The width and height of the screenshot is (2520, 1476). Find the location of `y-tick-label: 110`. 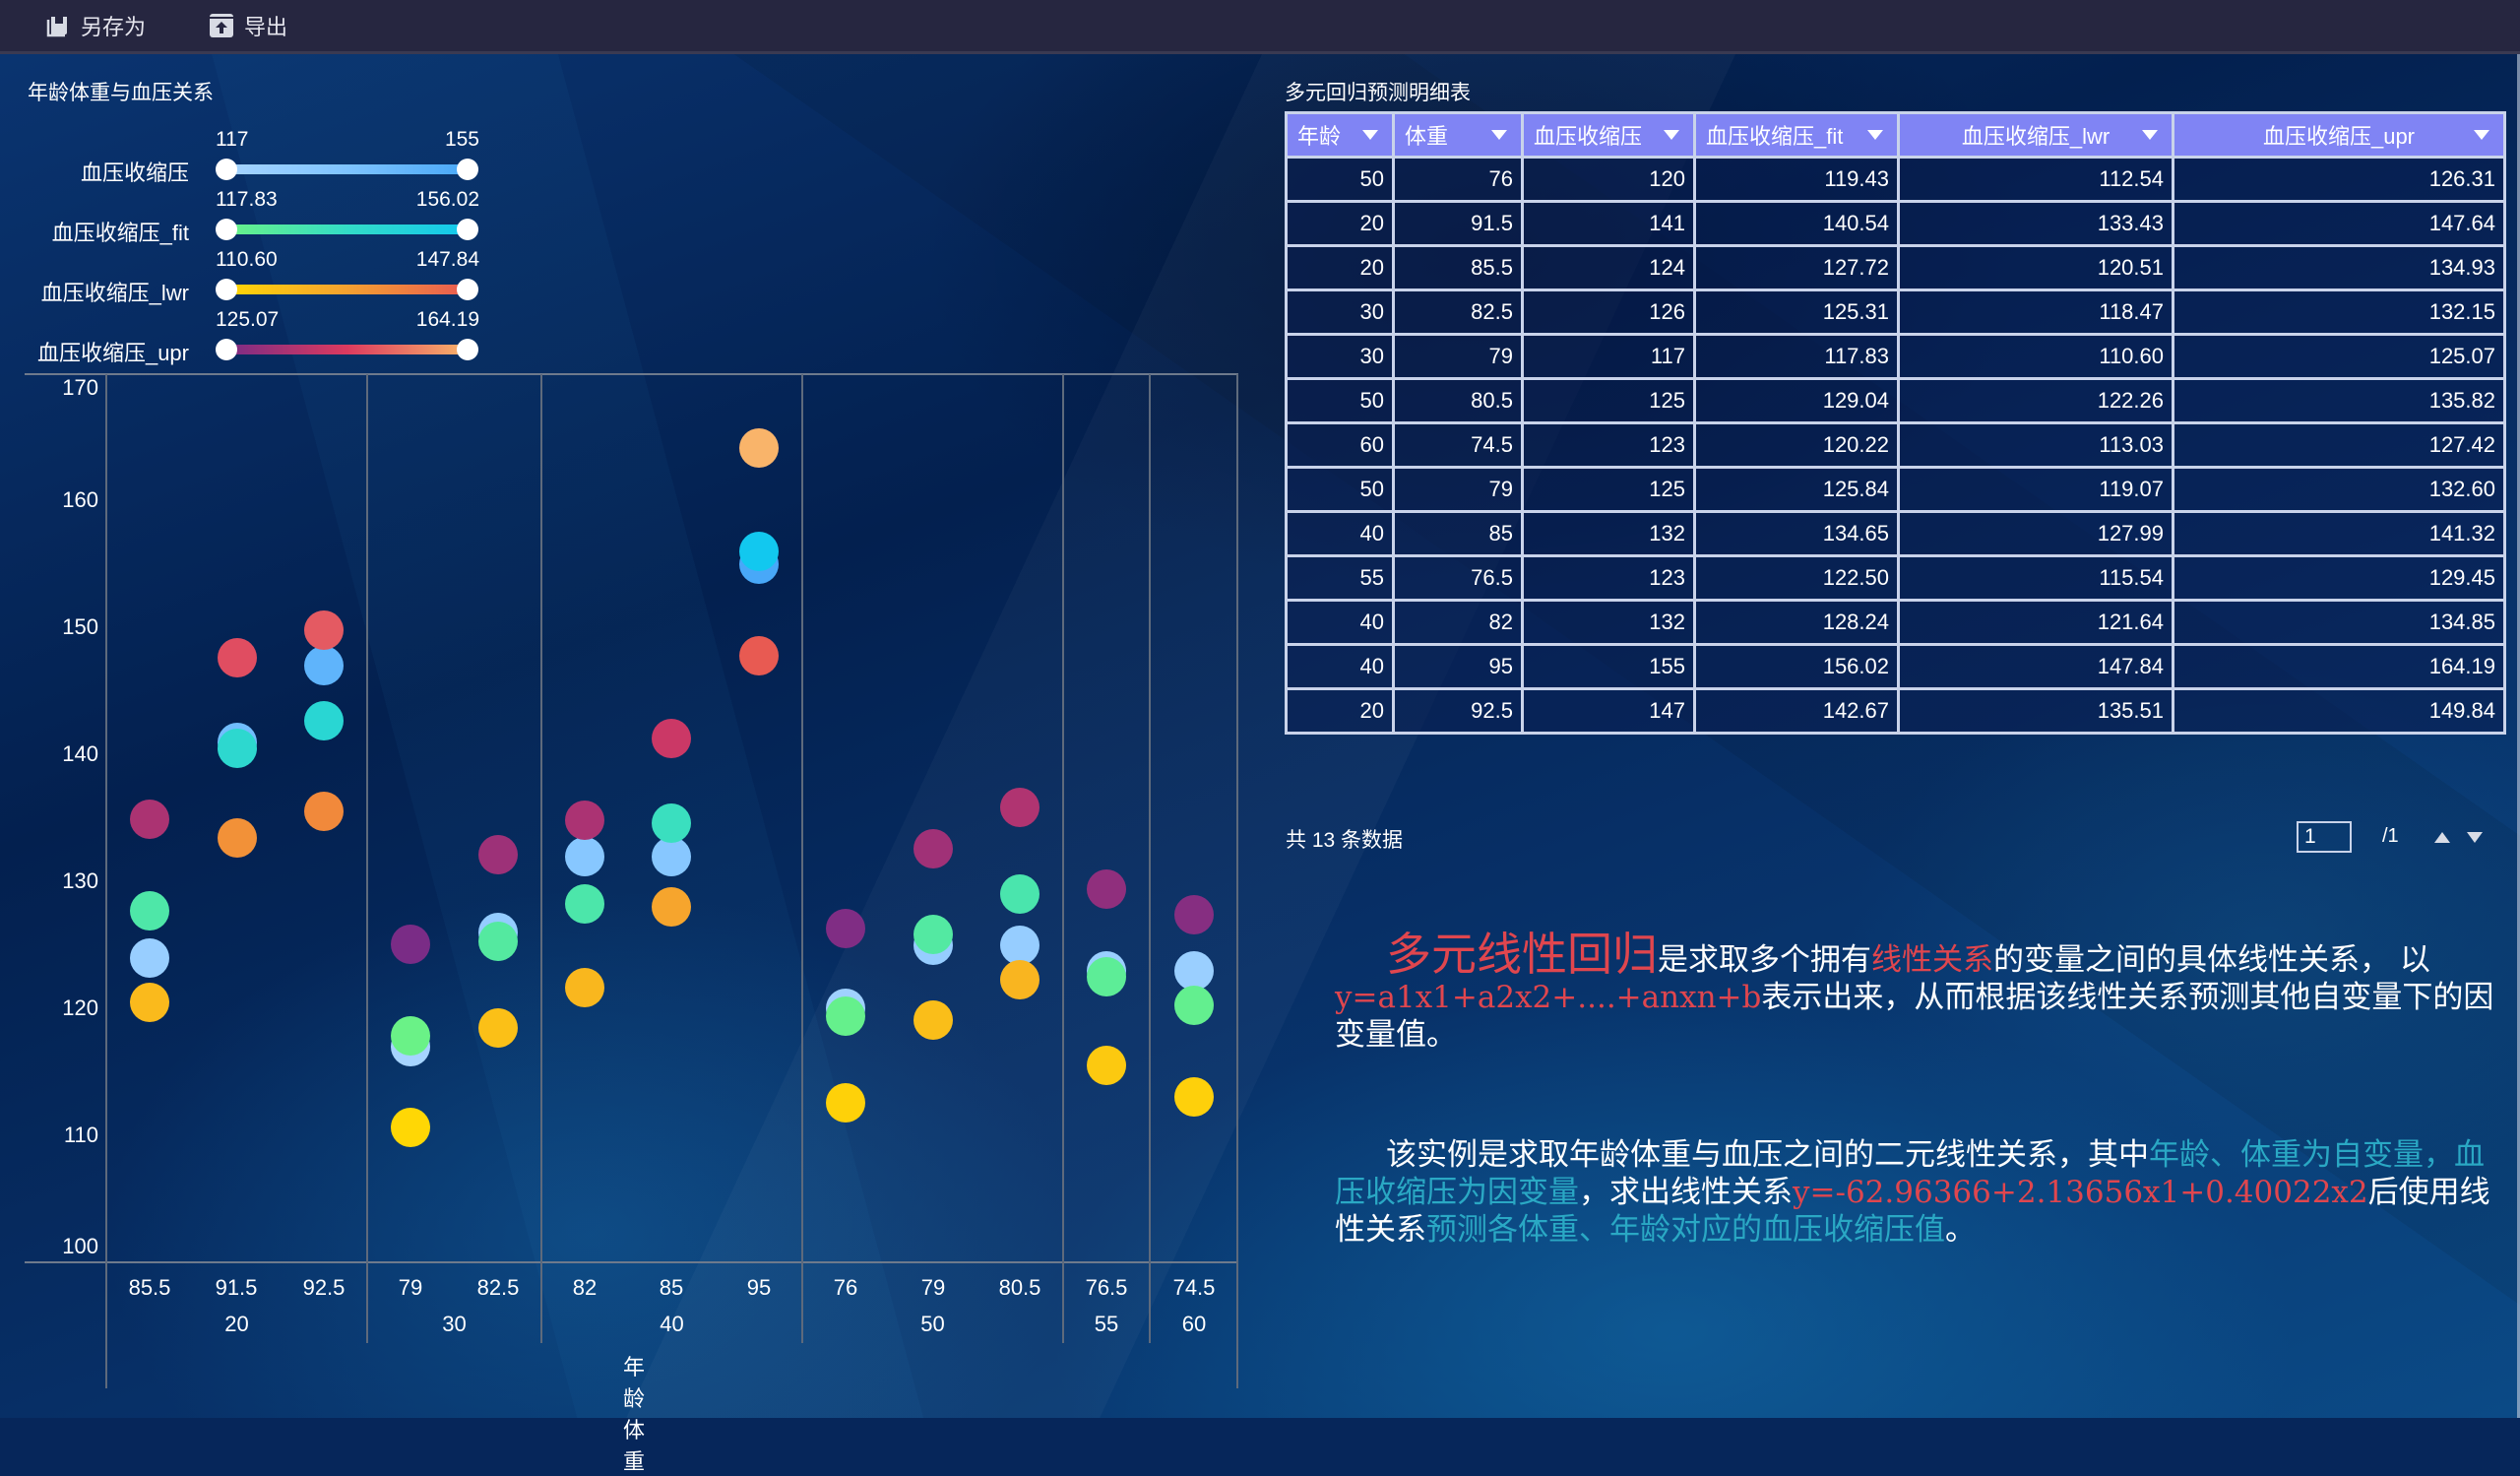

y-tick-label: 110 is located at coordinates (80, 1135).